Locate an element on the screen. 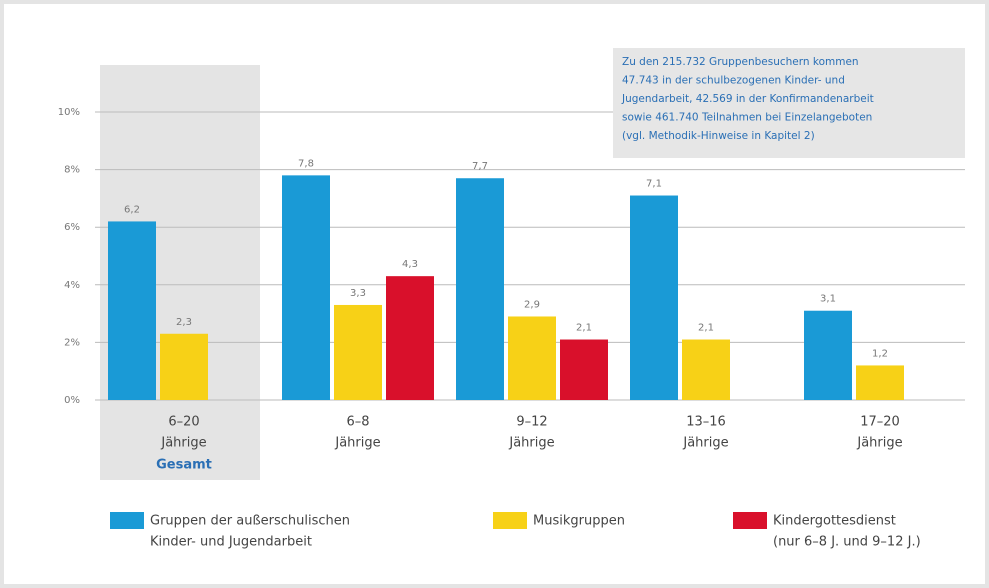 The height and width of the screenshot is (588, 989). legend-label: Kinder- und Jugendarbeit is located at coordinates (231, 542).